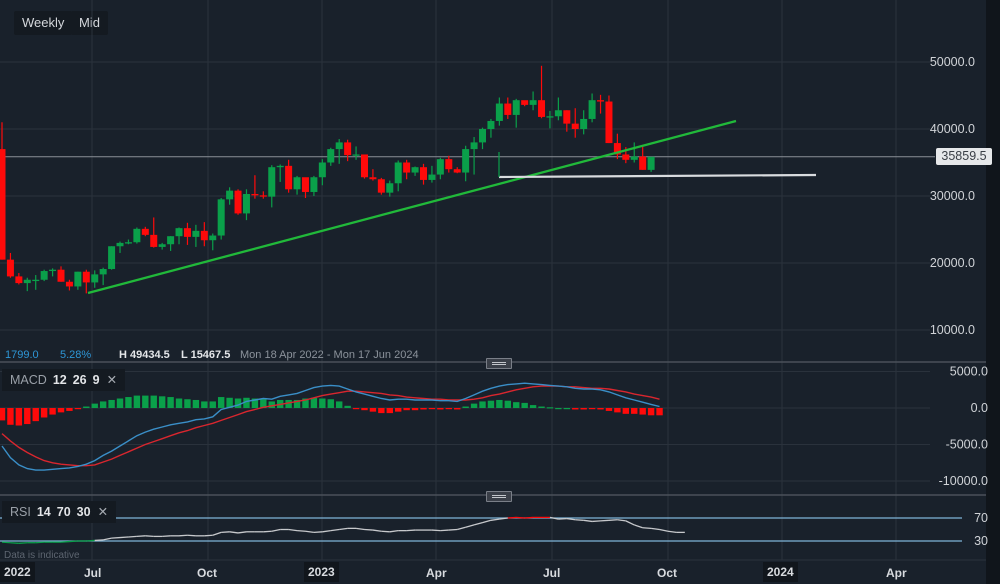 This screenshot has height=584, width=1000. I want to click on x-label-oct-2022: Oct, so click(207, 573).